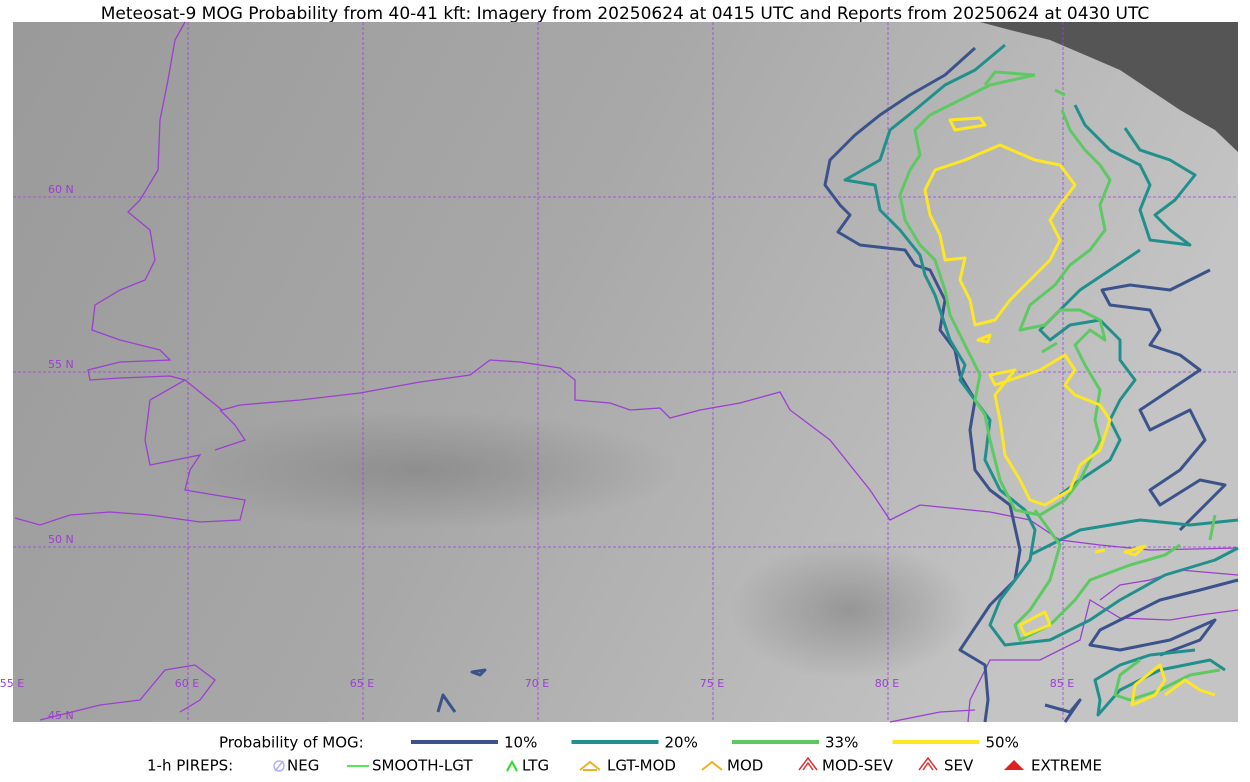 Image resolution: width=1250 pixels, height=782 pixels. I want to click on legend-label: 50%, so click(1002, 743).